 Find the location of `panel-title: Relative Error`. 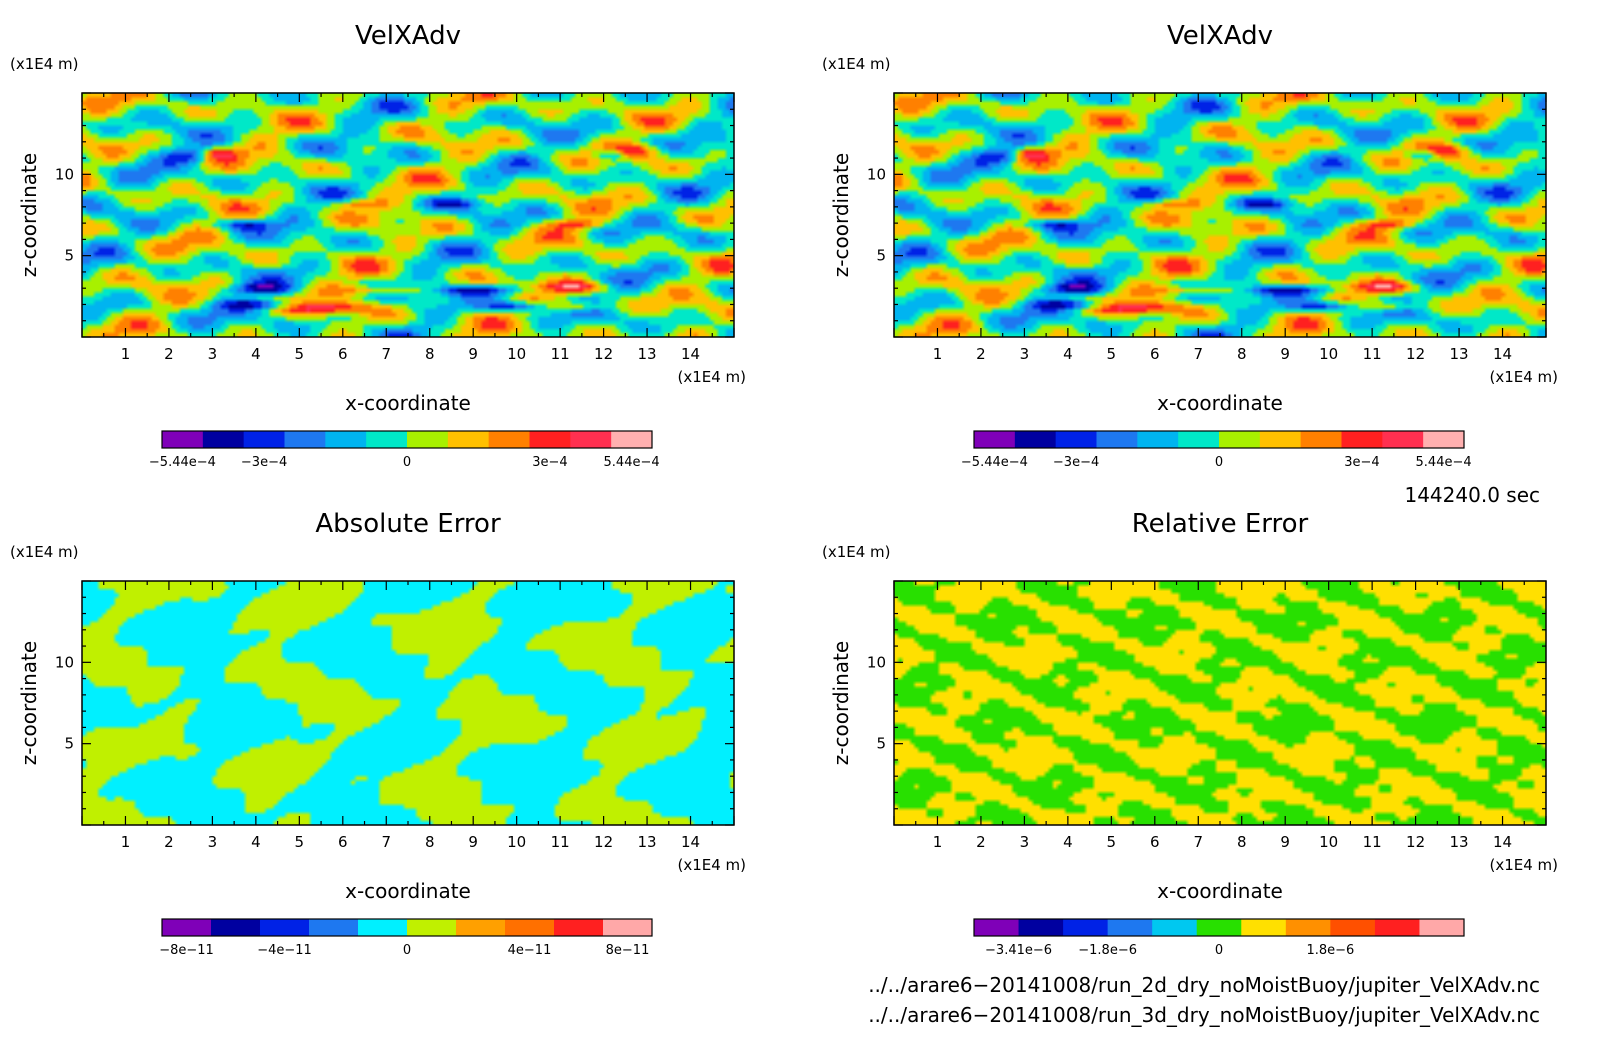

panel-title: Relative Error is located at coordinates (1220, 524).